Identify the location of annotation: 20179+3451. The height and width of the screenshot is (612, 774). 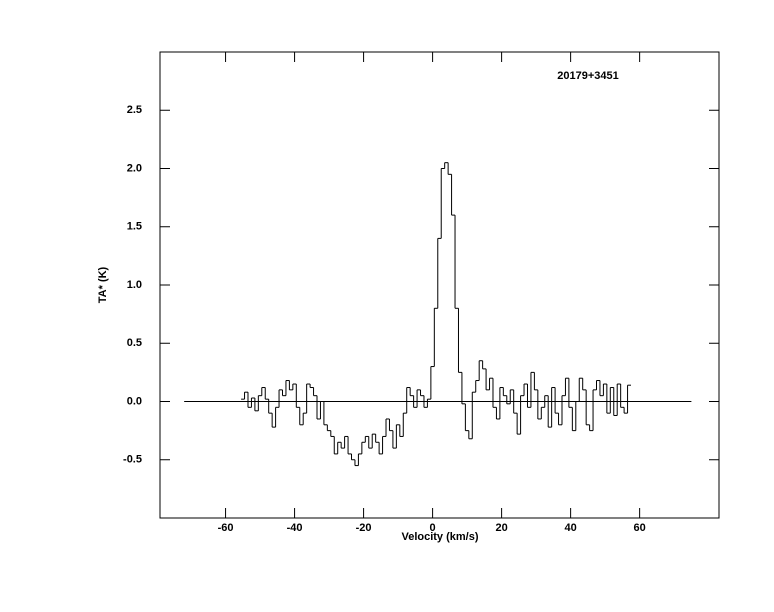
(587, 76).